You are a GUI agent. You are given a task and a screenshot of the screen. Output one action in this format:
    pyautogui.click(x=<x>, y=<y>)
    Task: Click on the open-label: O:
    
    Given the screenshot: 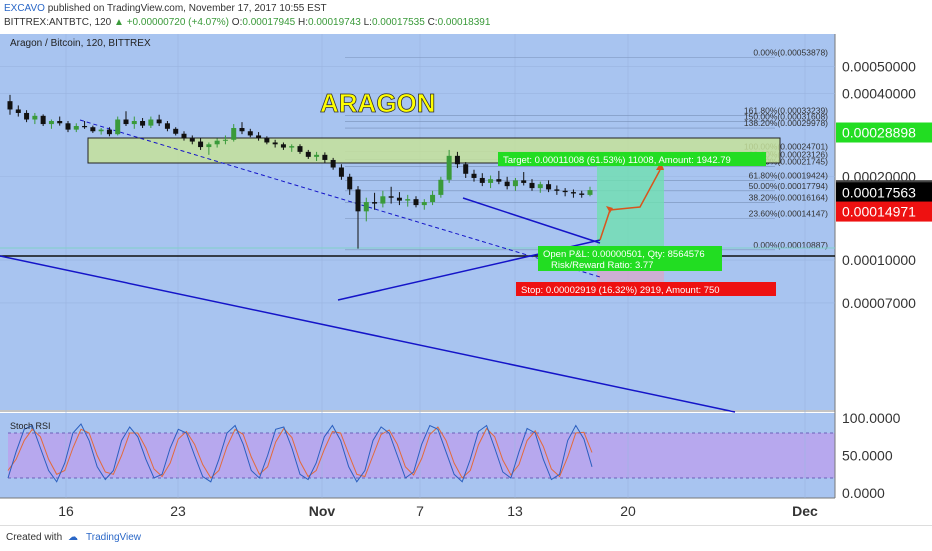 What is the action you would take?
    pyautogui.click(x=237, y=22)
    